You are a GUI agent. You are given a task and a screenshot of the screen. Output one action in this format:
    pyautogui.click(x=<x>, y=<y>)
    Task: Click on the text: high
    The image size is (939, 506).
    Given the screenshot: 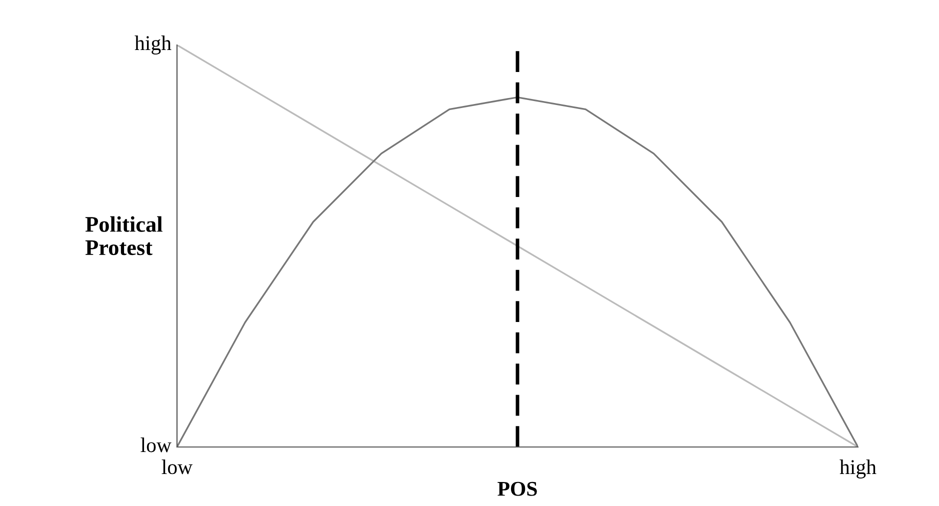 What is the action you would take?
    pyautogui.click(x=153, y=45)
    